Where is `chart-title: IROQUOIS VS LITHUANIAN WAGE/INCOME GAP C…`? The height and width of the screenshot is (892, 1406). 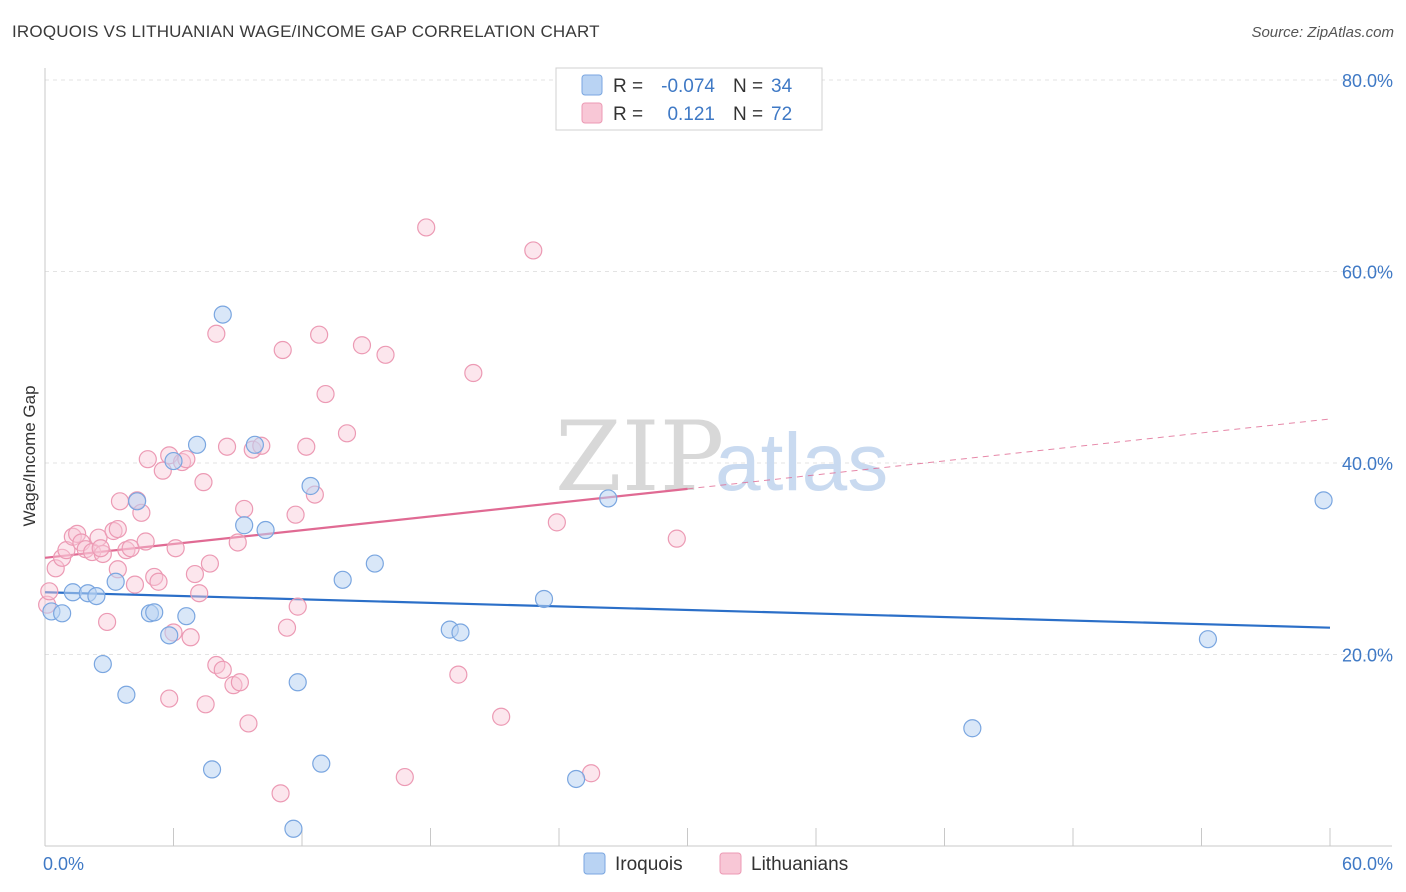 chart-title: IROQUOIS VS LITHUANIAN WAGE/INCOME GAP C… is located at coordinates (306, 31).